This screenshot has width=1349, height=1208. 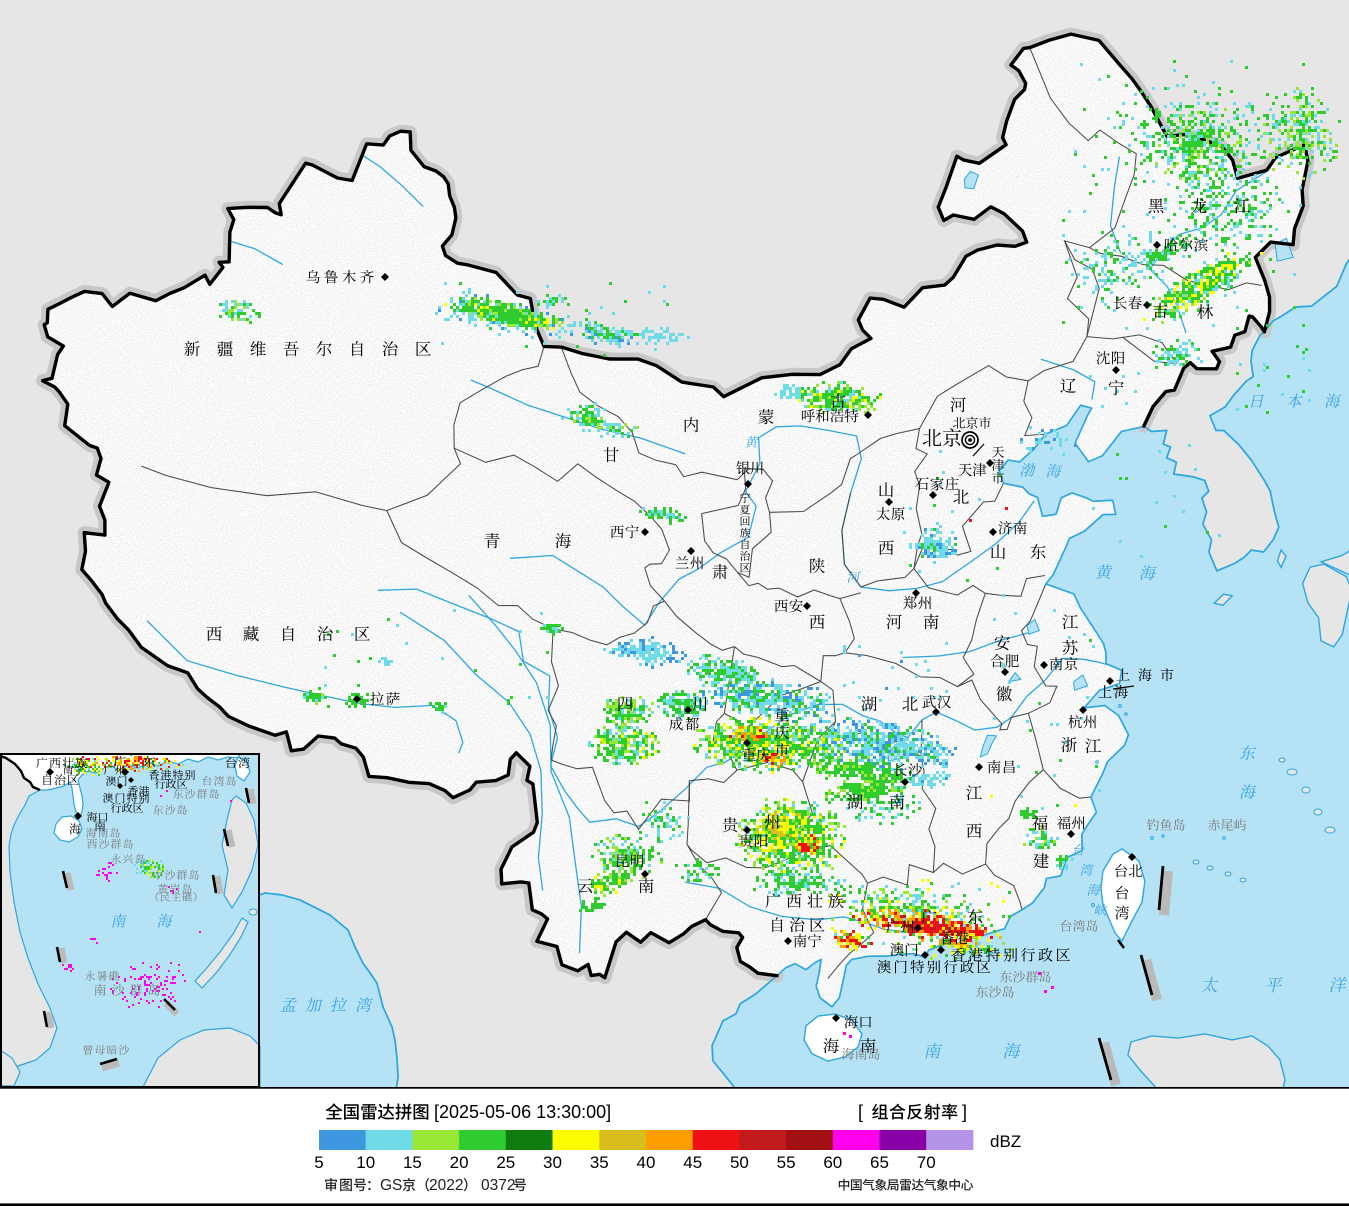 What do you see at coordinates (498, 1185) in the screenshot?
I see `svg-text: 0372` at bounding box center [498, 1185].